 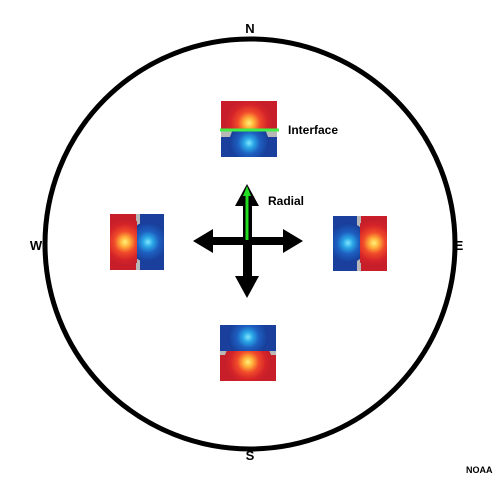 What do you see at coordinates (247, 191) in the screenshot?
I see `radial-arrow-head` at bounding box center [247, 191].